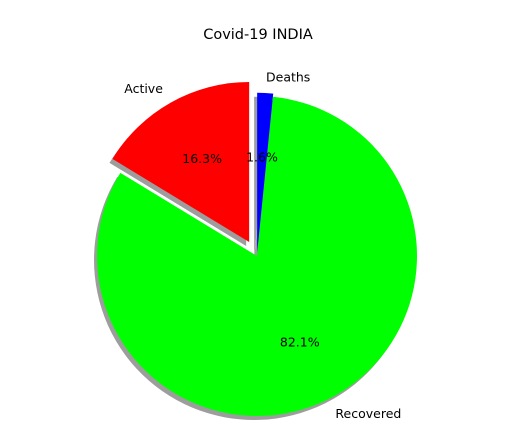  I want to click on slice-percent-active: 16.3%, so click(202, 158).